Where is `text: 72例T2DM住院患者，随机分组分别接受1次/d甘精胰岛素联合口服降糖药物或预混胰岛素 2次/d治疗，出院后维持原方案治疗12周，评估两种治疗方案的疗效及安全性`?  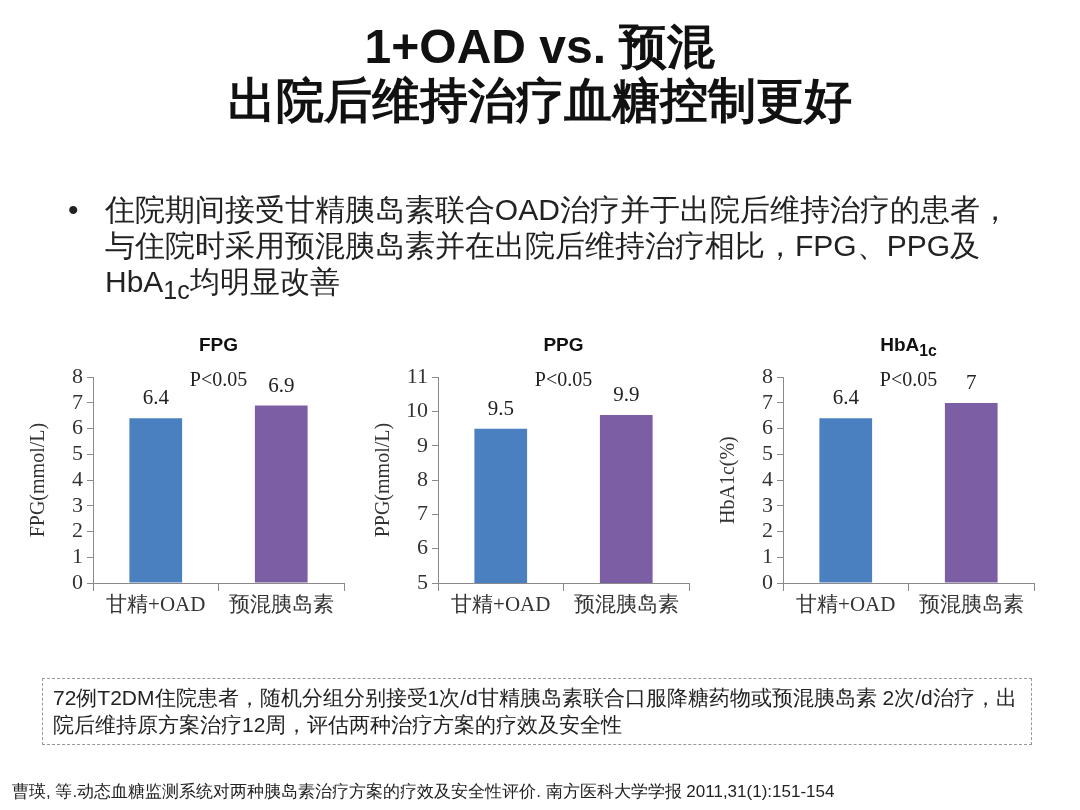 text: 72例T2DM住院患者，随机分组分别接受1次/d甘精胰岛素联合口服降糖药物或预混胰岛素 2次/d治疗，出院后维持原方案治疗12周，评估两种治疗方案的疗效及安全性 is located at coordinates (537, 711).